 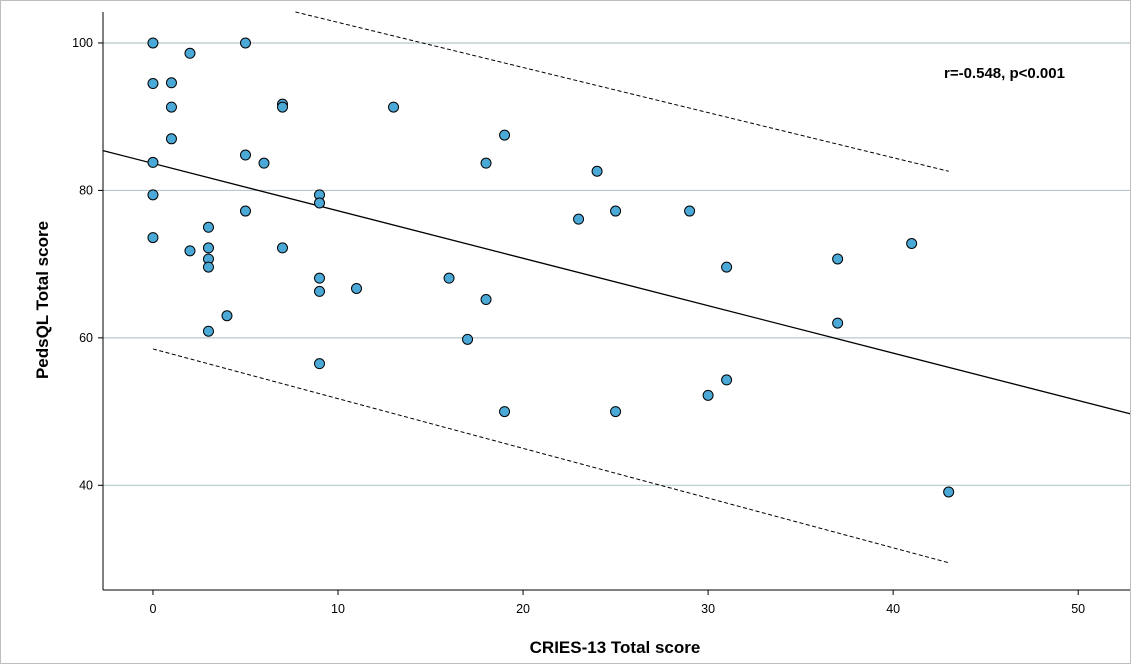 What do you see at coordinates (338, 609) in the screenshot?
I see `x-tick-label: 10` at bounding box center [338, 609].